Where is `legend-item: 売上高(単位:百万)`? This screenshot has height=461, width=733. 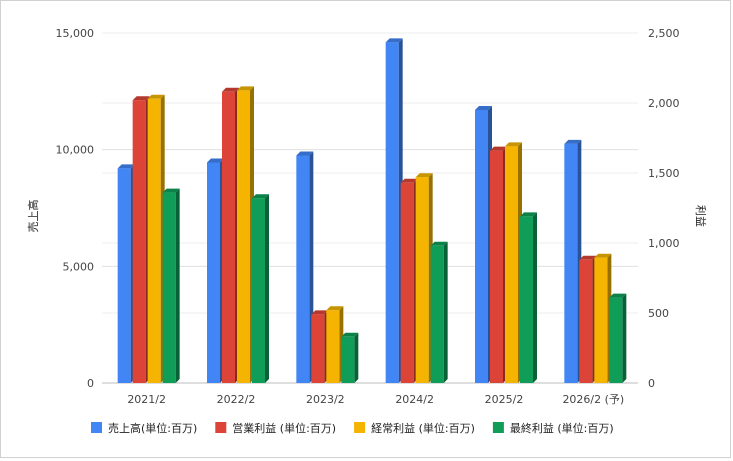
legend-item: 売上高(単位:百万) is located at coordinates (144, 428).